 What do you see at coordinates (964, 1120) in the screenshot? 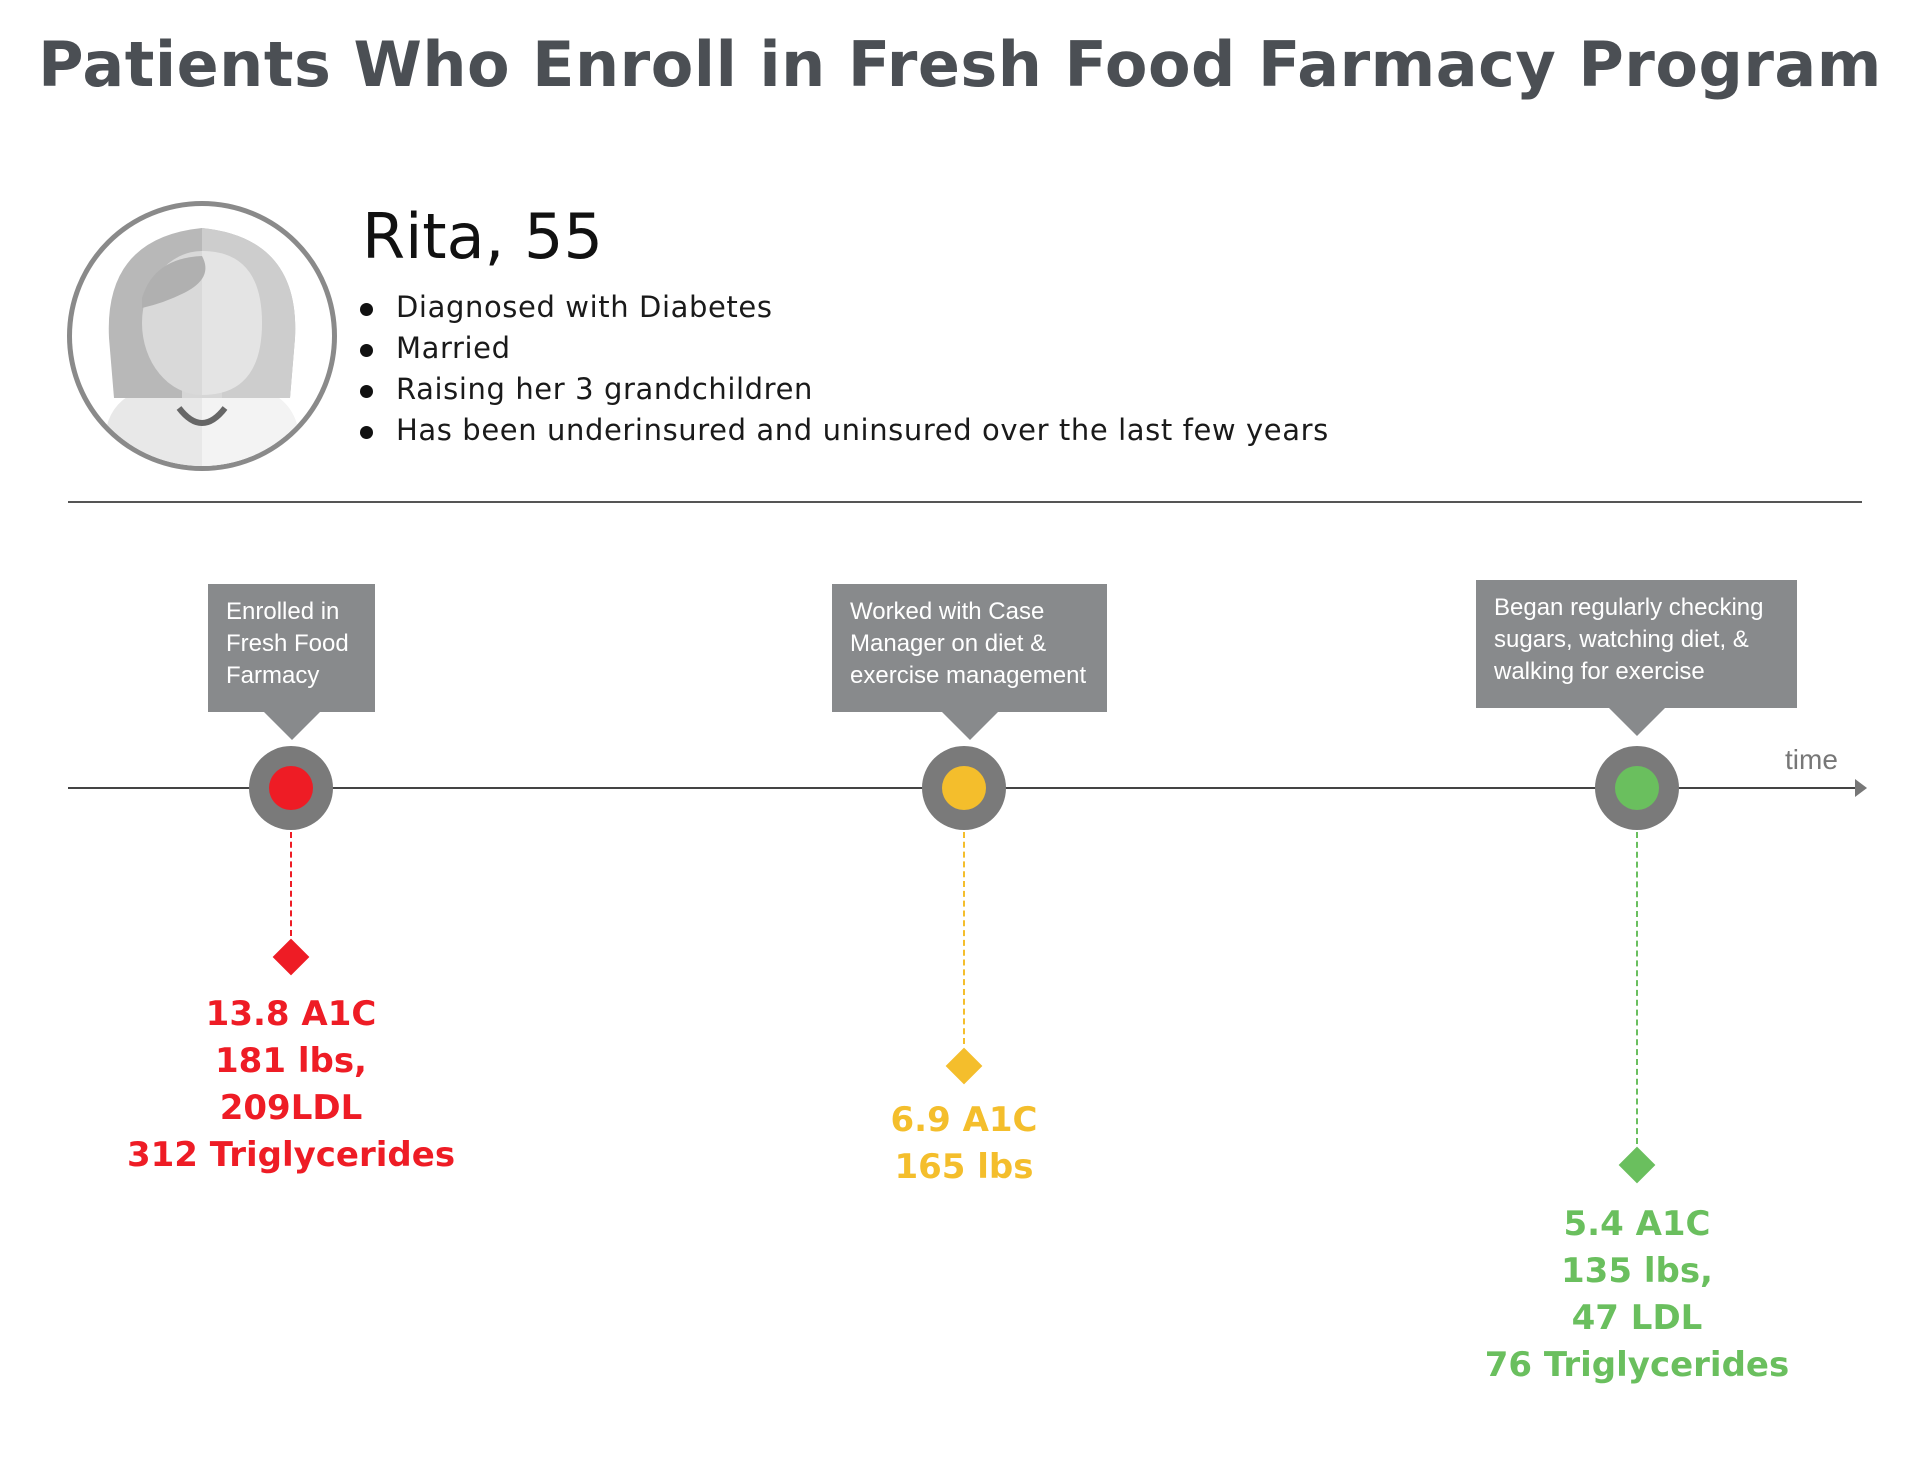
I see `metric-line: 6.9 A1C` at bounding box center [964, 1120].